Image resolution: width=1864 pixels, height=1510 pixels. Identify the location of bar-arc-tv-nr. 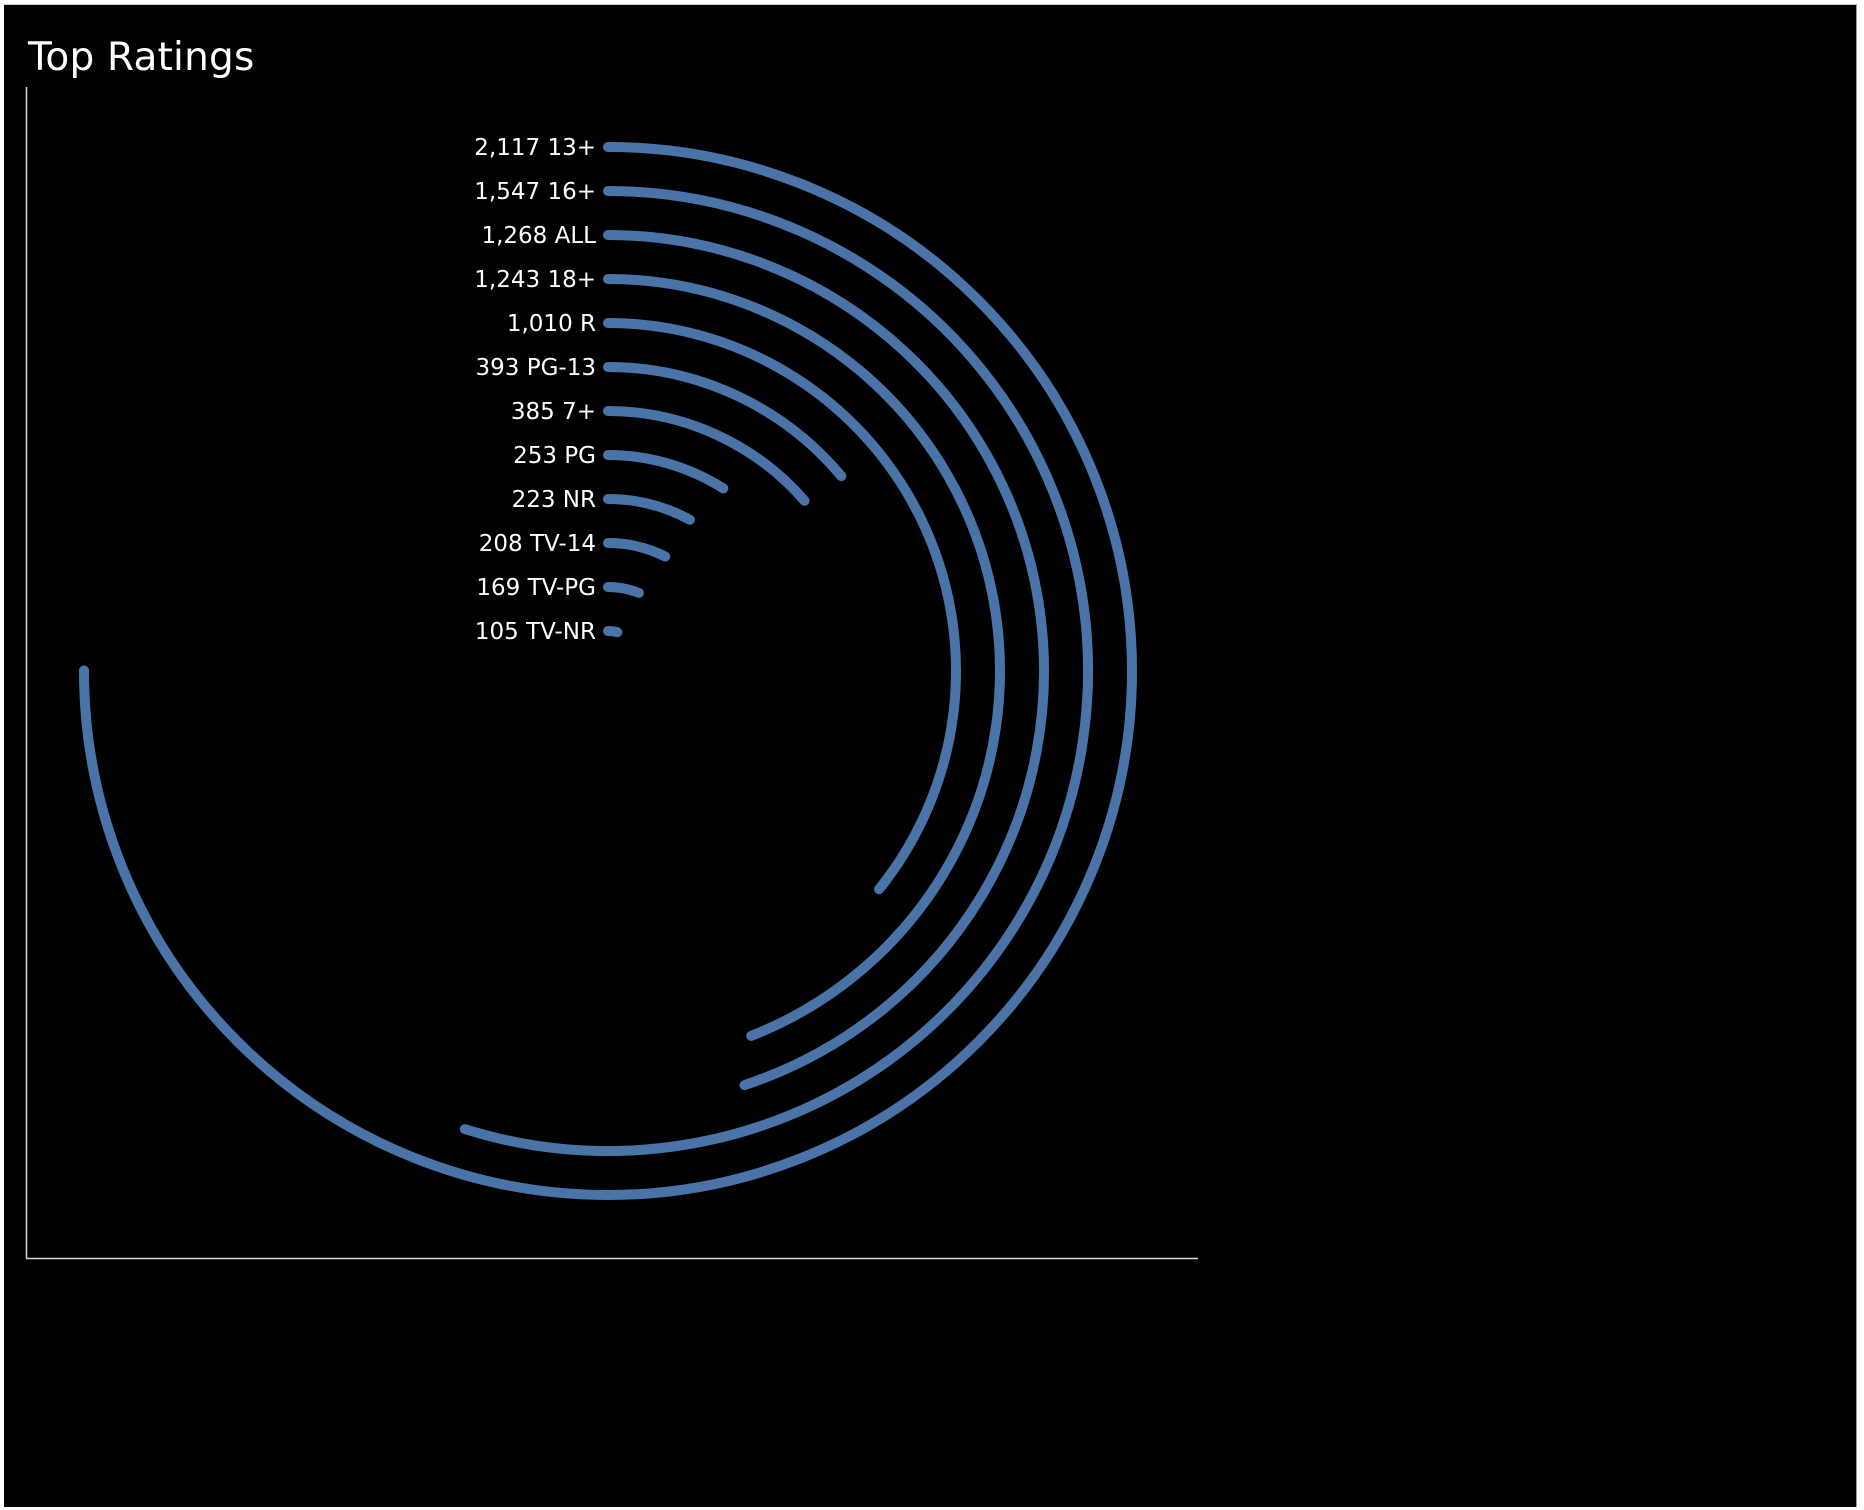
(613, 632).